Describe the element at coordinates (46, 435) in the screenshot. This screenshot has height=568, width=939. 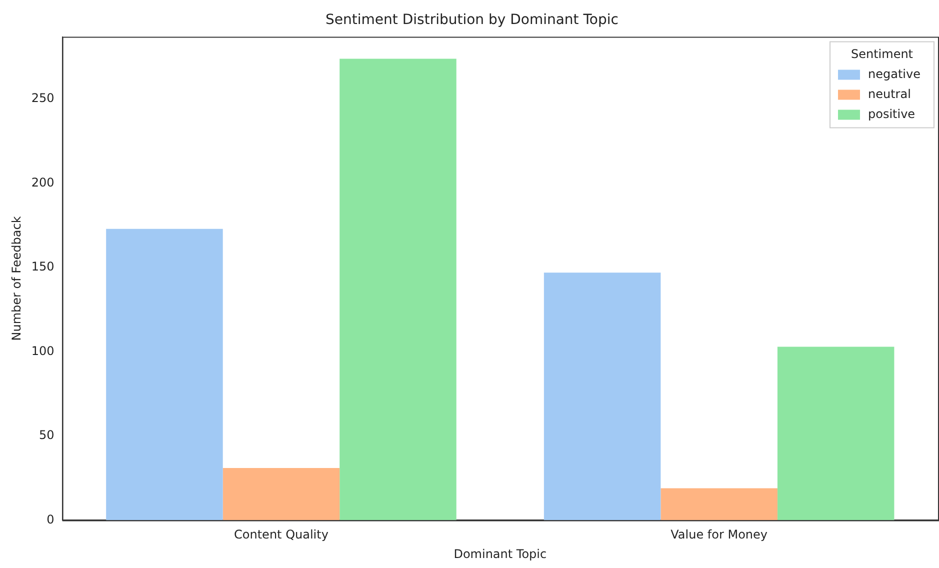
I see `y-tick-label: 50` at that location.